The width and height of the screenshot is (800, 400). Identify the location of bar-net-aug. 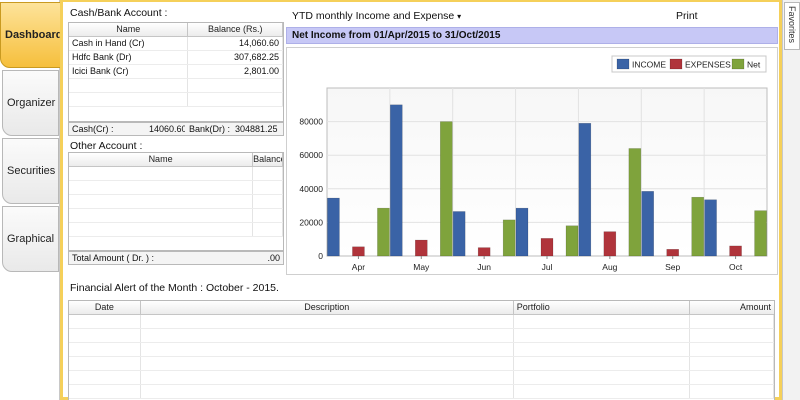
(635, 202).